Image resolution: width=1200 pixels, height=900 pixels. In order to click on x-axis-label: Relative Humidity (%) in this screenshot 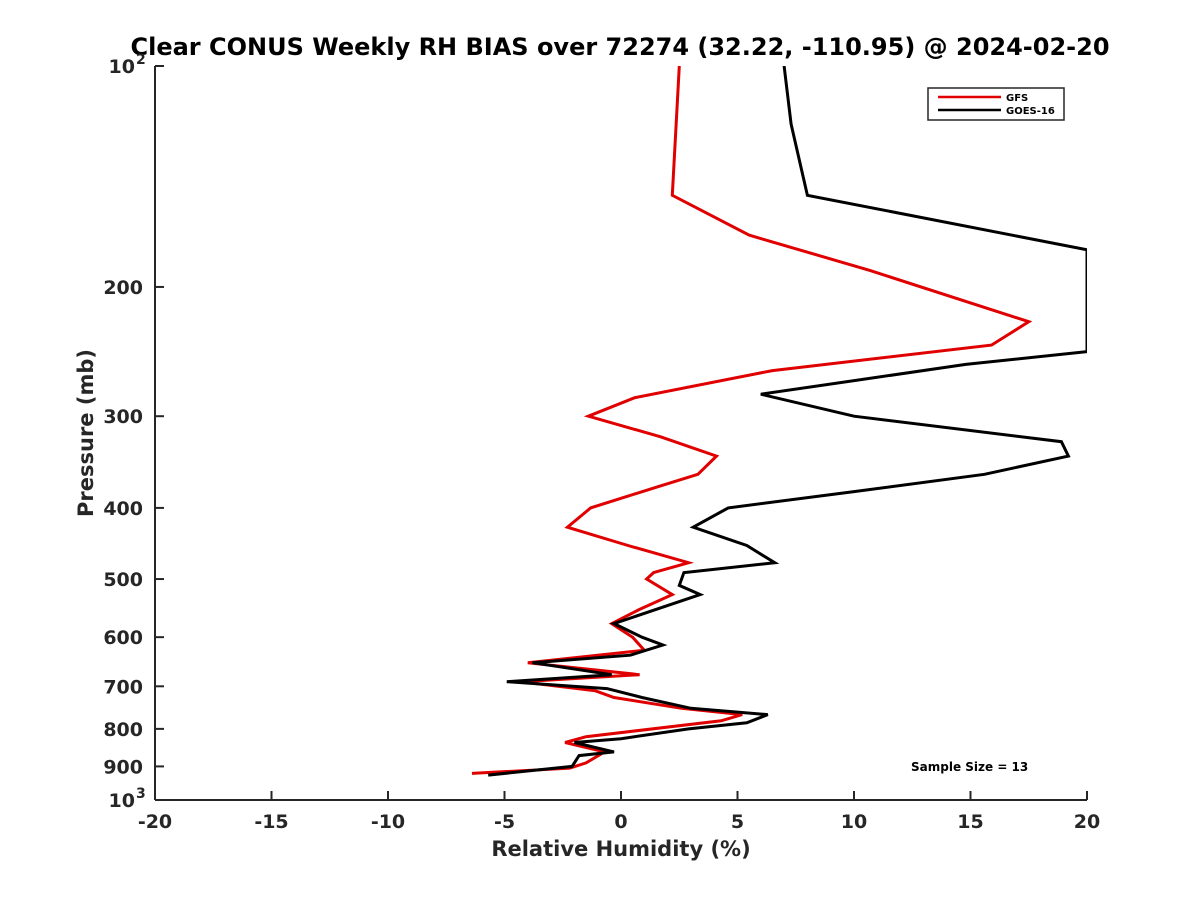, I will do `click(620, 849)`.